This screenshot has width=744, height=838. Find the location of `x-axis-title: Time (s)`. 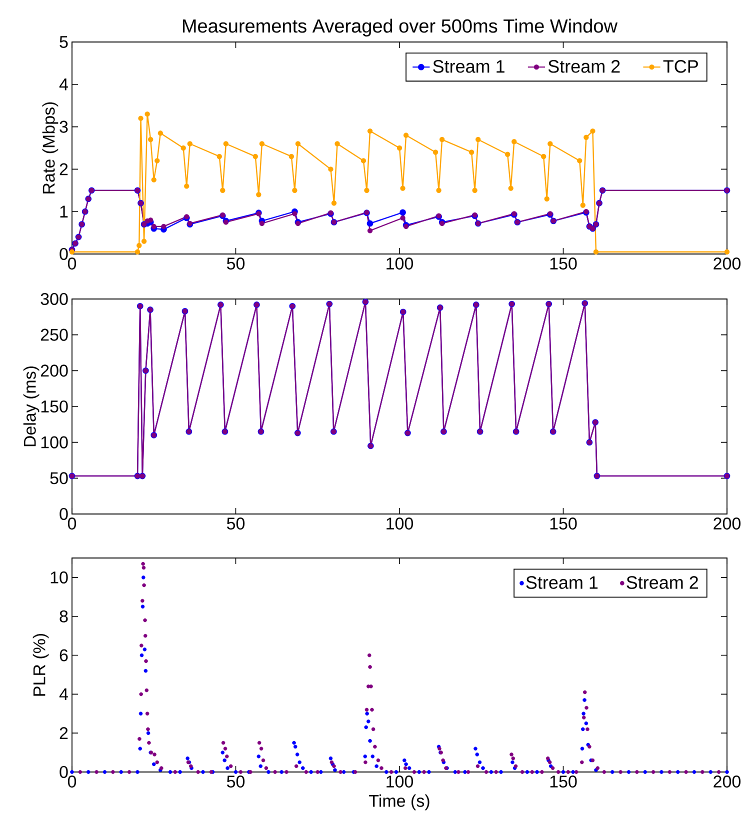

x-axis-title: Time (s) is located at coordinates (399, 802).